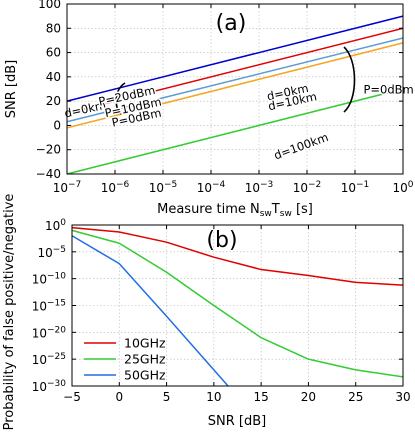 The height and width of the screenshot is (433, 415). Describe the element at coordinates (388, 90) in the screenshot. I see `panel-a-annotation-7: P=0dBm` at that location.